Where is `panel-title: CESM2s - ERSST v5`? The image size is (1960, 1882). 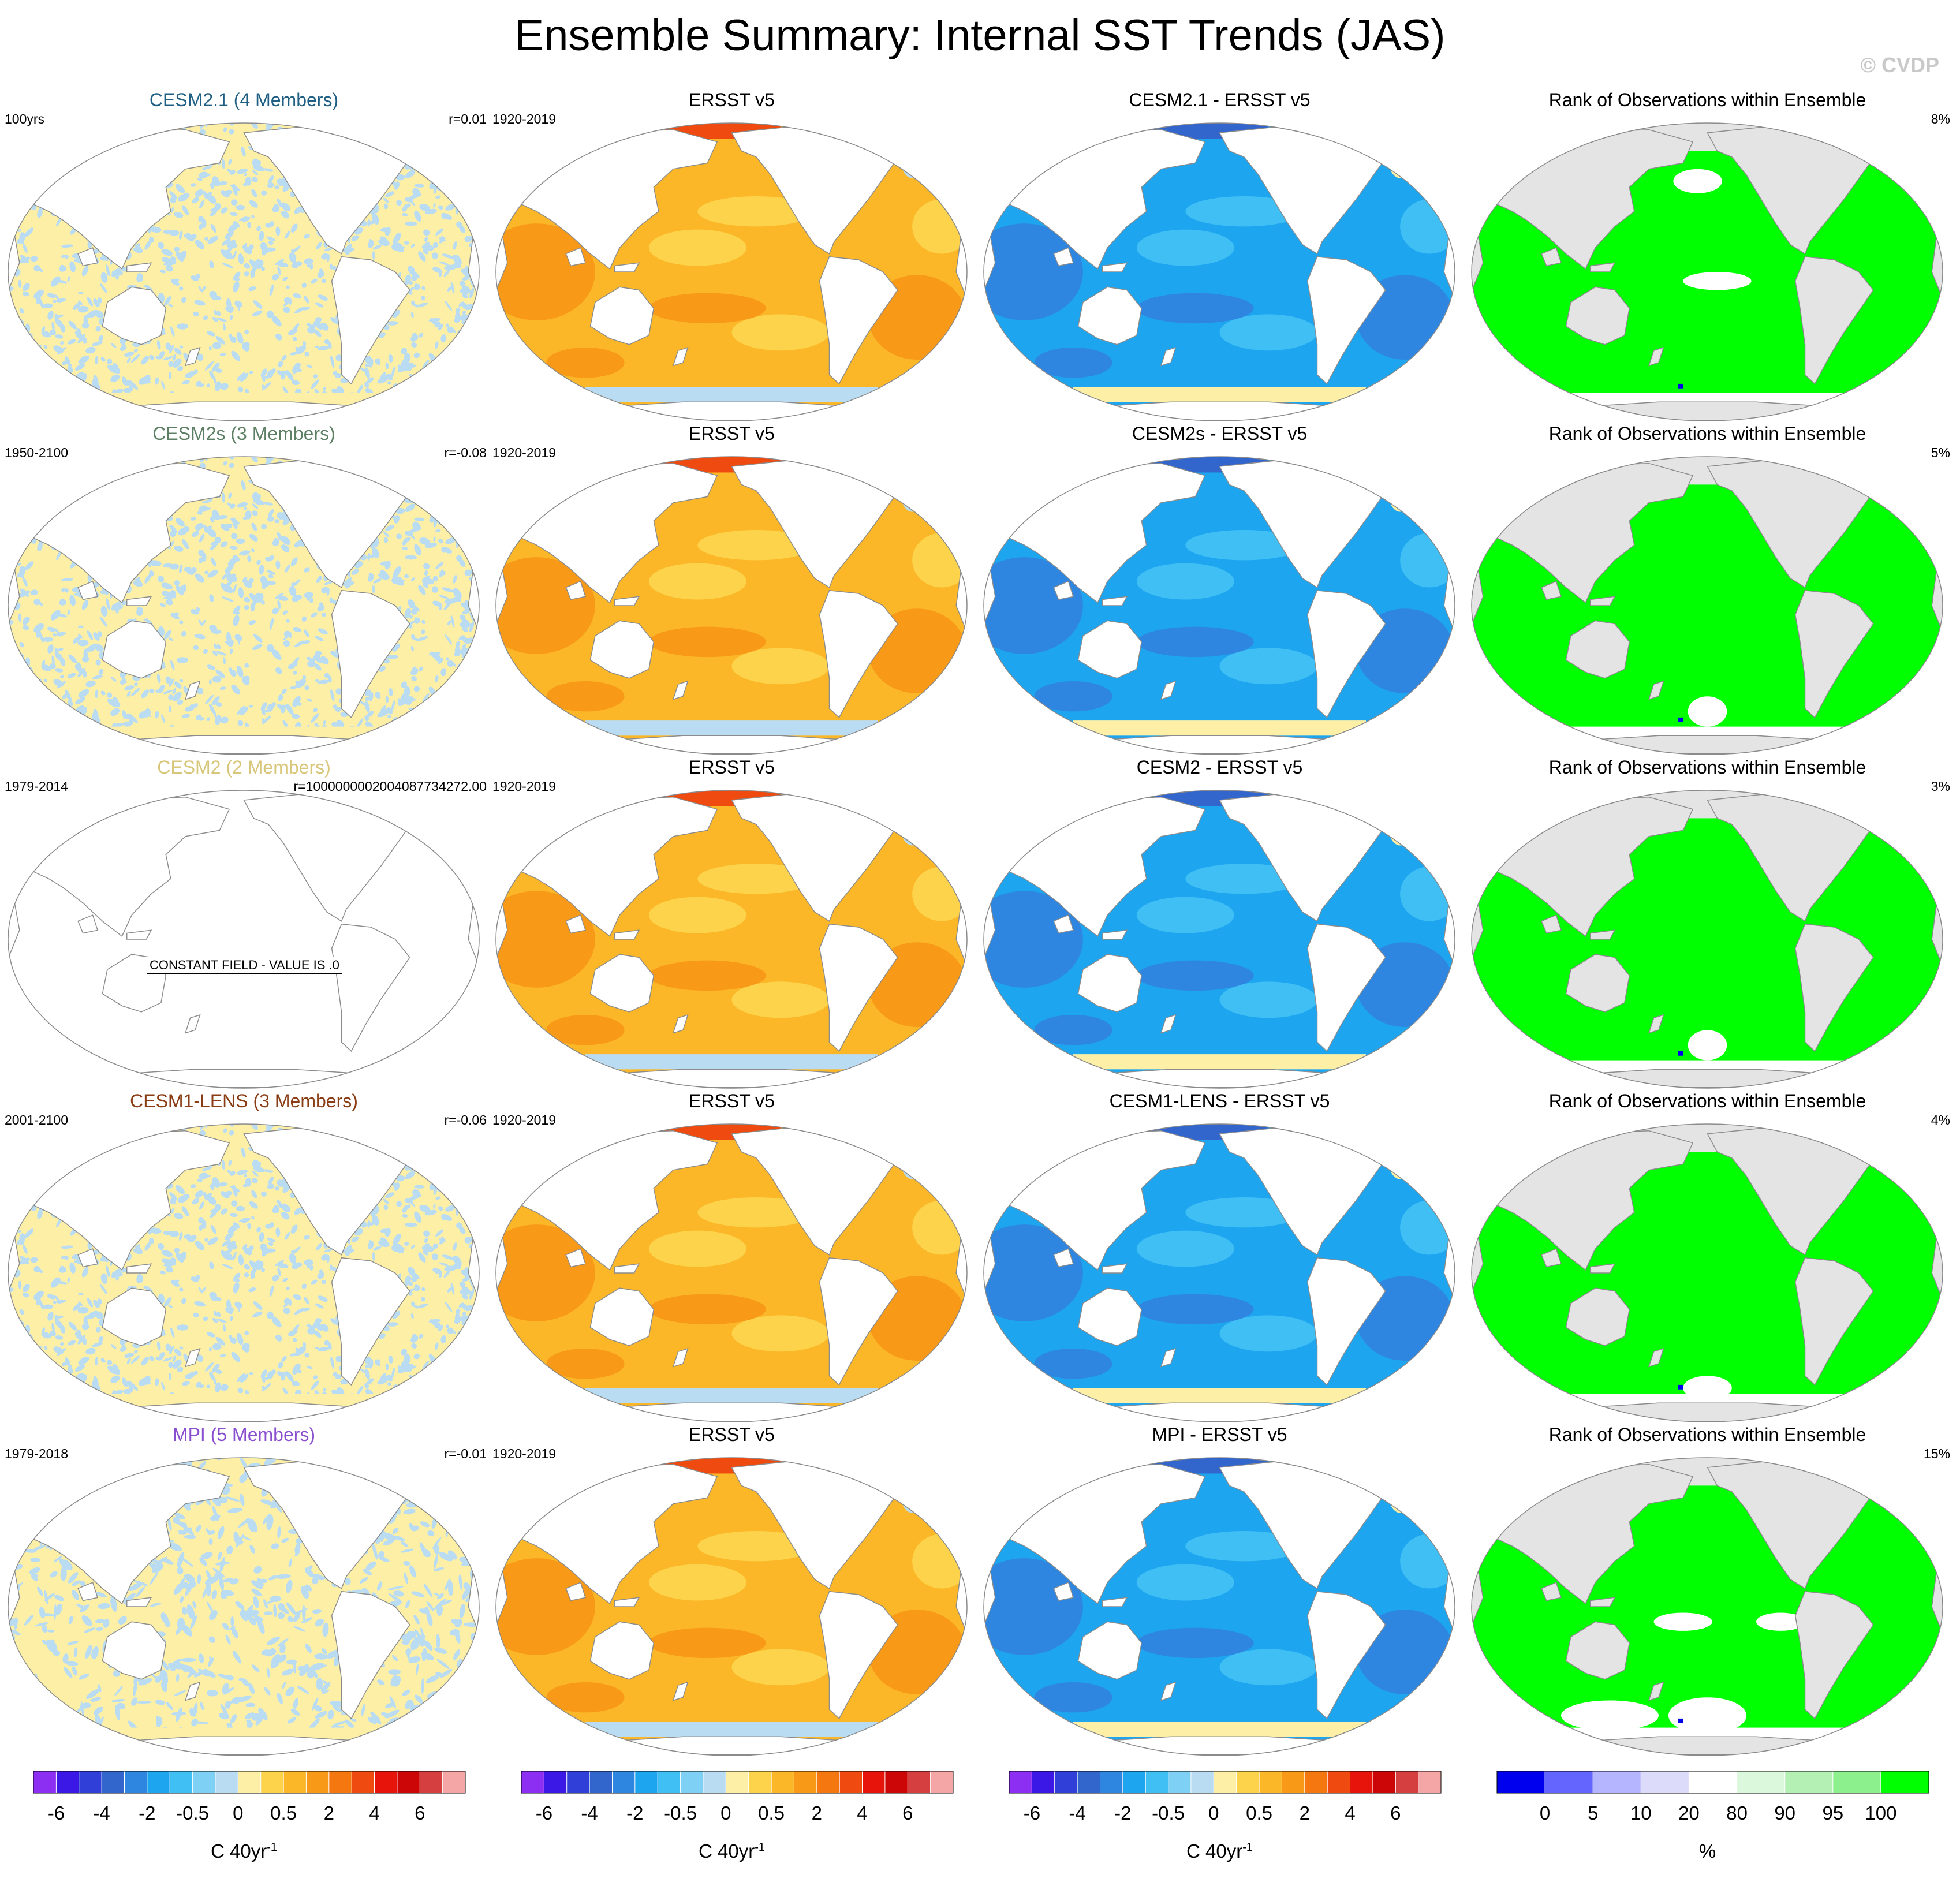
panel-title: CESM2s - ERSST v5 is located at coordinates (1220, 434).